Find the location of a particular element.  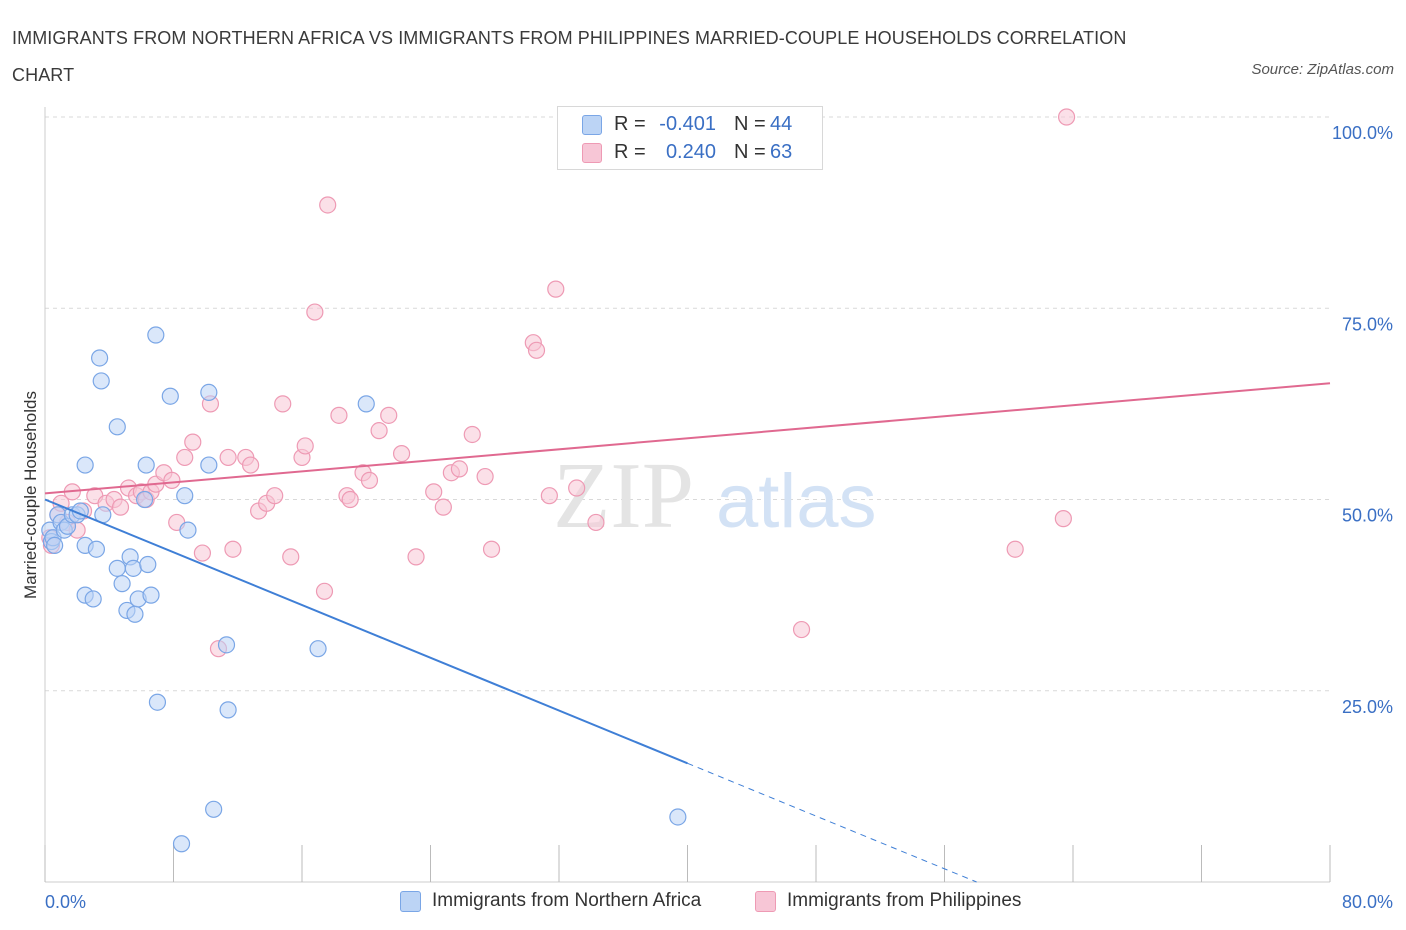

legend-row-philippines: R = 0.240 N = 63 is located at coordinates (690, 153).